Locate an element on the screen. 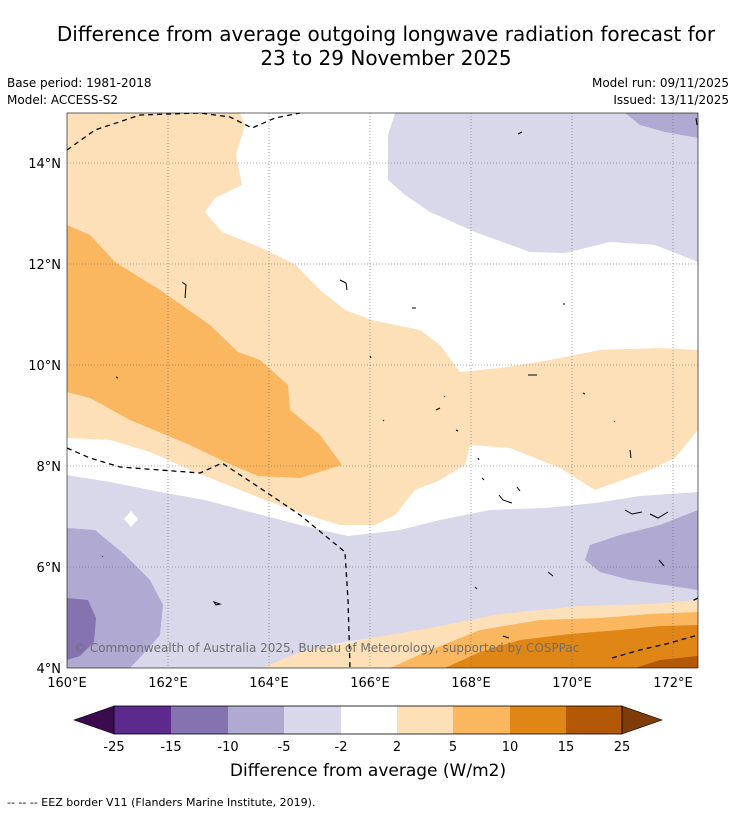 This screenshot has width=736, height=816. colorbar-tick: 2 is located at coordinates (397, 747).